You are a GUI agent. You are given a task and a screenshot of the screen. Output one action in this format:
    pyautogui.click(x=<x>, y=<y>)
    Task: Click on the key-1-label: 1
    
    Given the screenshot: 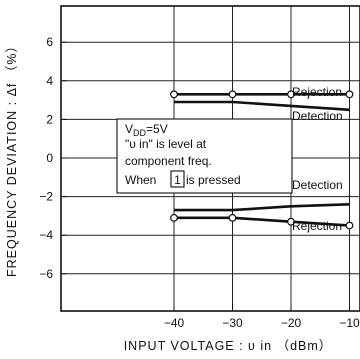 What is the action you would take?
    pyautogui.click(x=177, y=180)
    